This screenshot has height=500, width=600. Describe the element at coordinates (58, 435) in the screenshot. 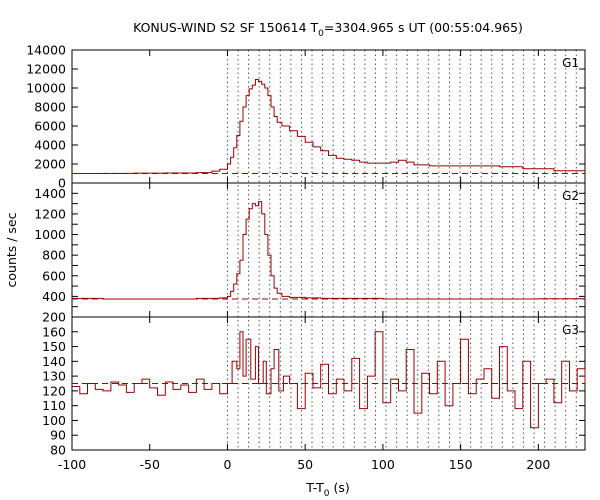

I see `y-tick-label-g3-1: 90` at that location.